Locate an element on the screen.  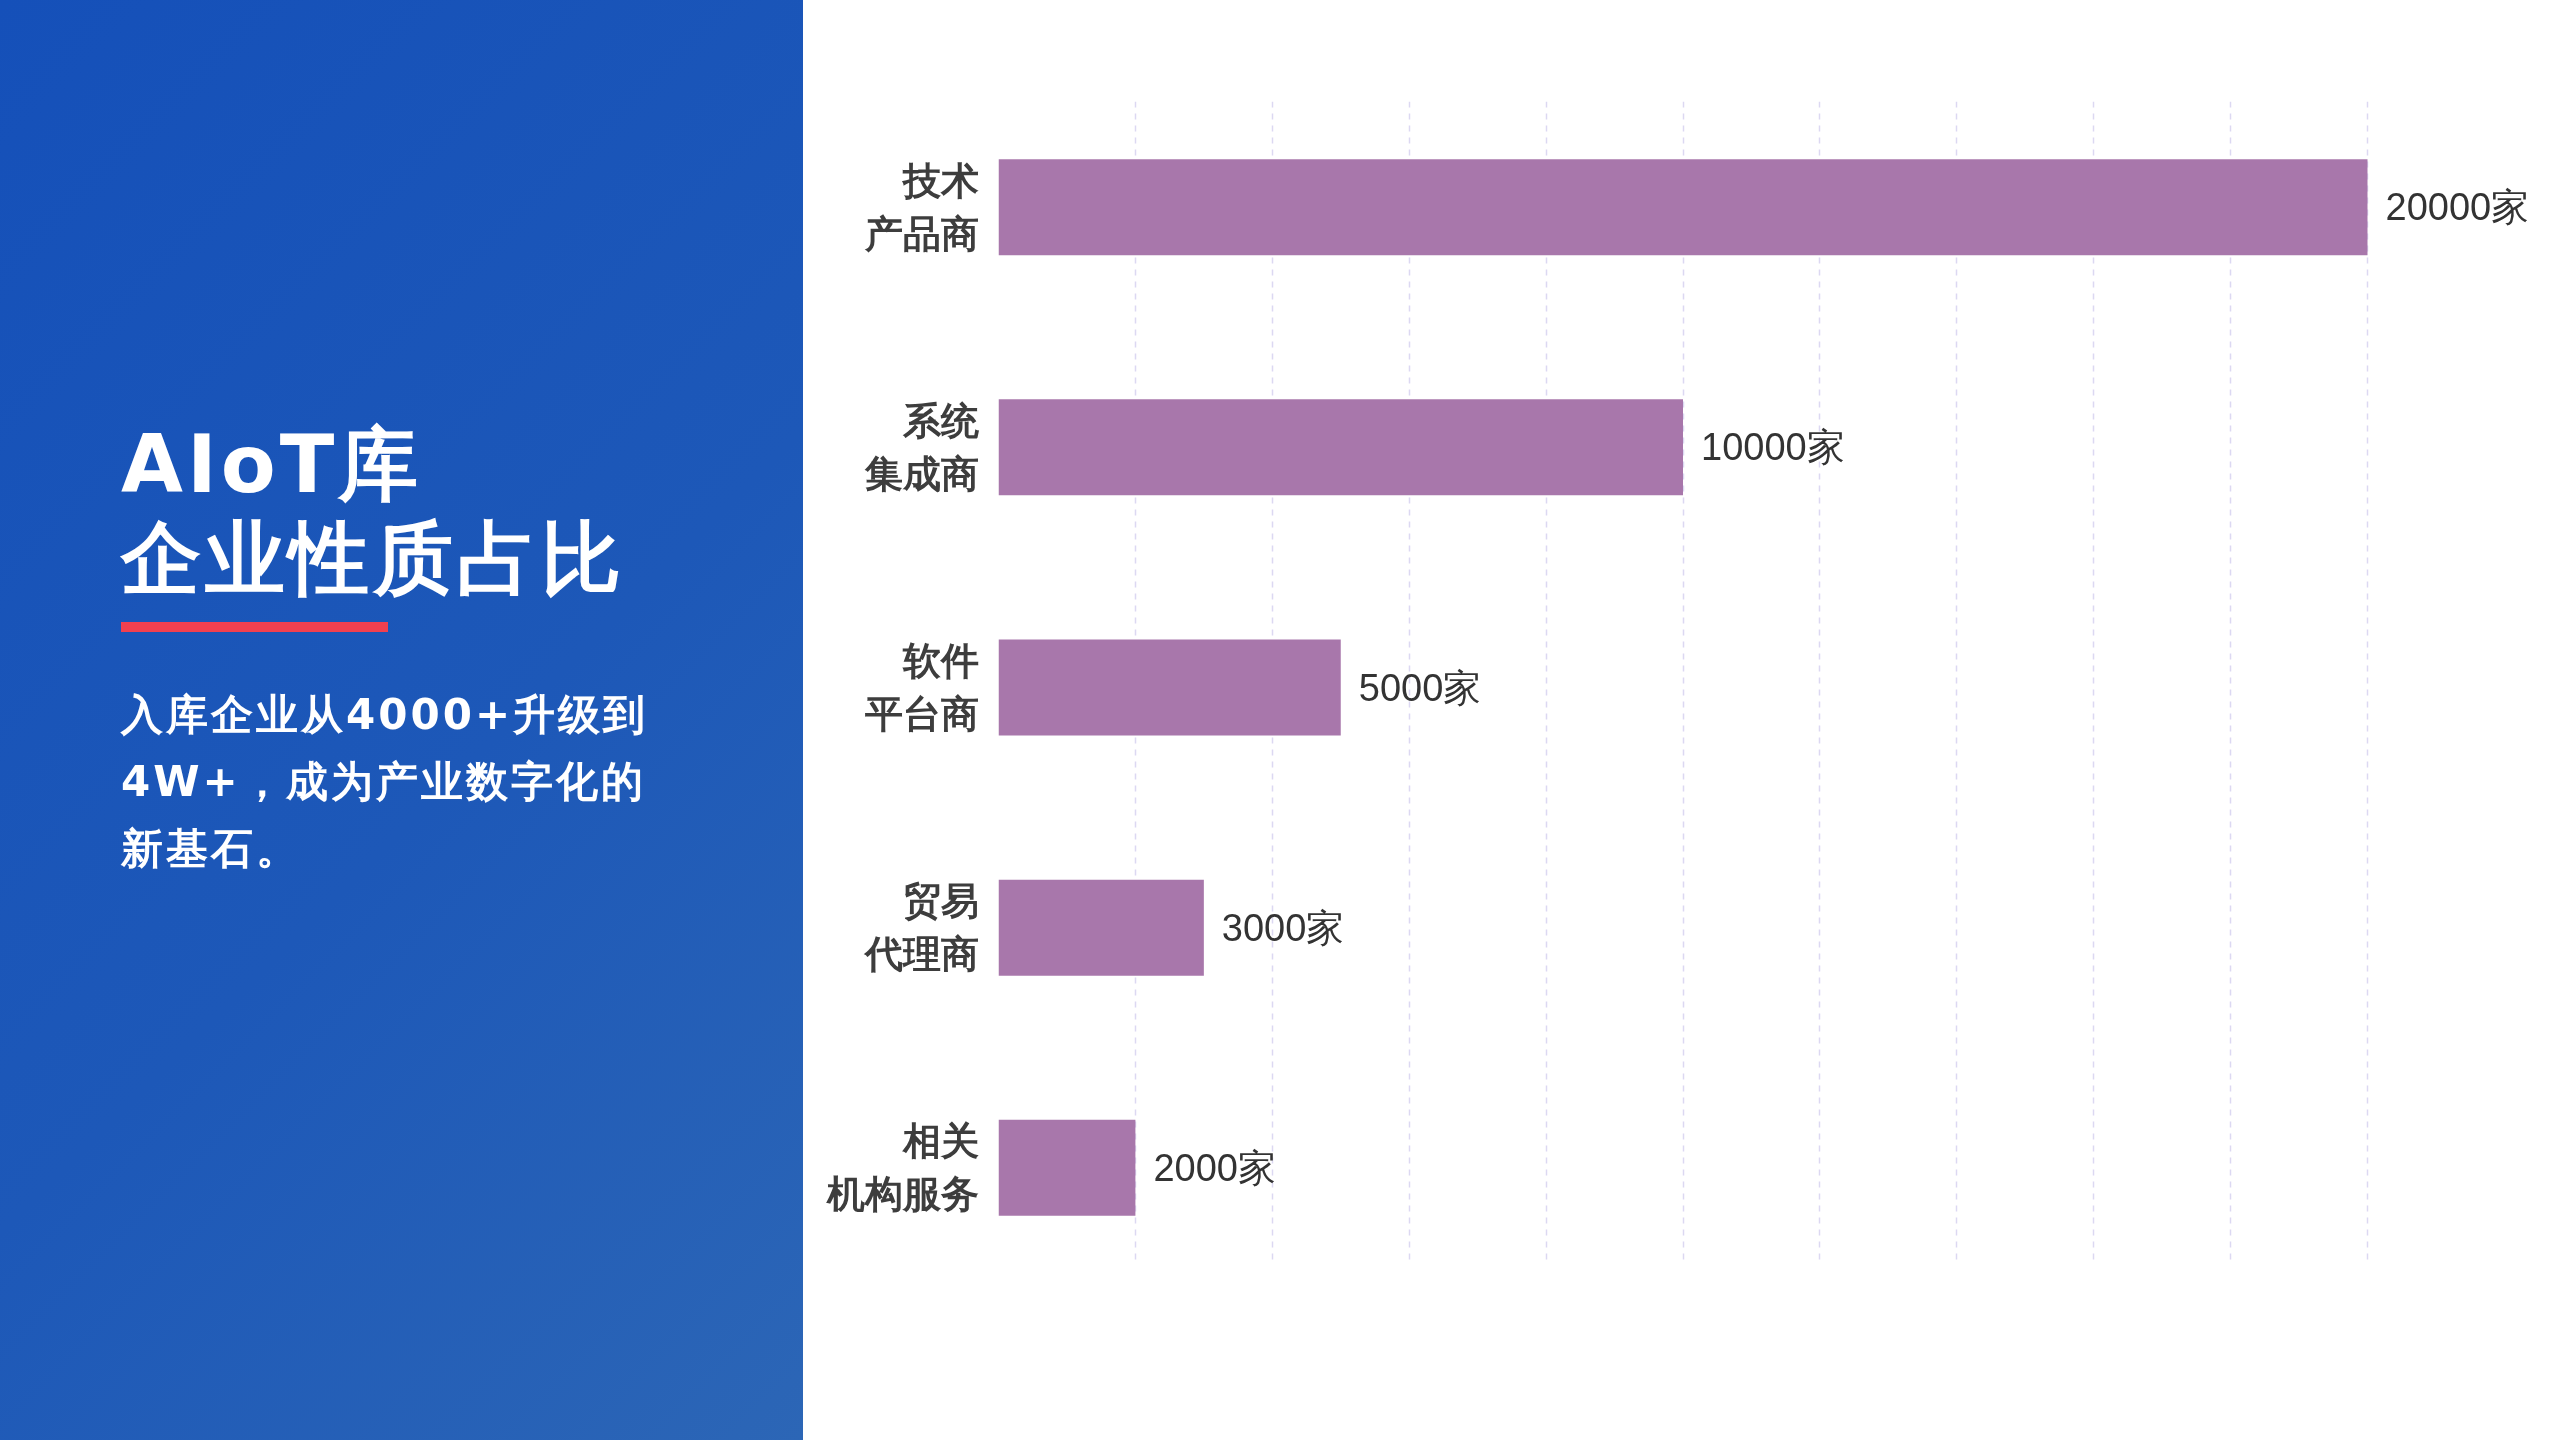
text: 入库企业从4000+升级到4W+，成为产业数字化的新基石。 is located at coordinates (385, 782).